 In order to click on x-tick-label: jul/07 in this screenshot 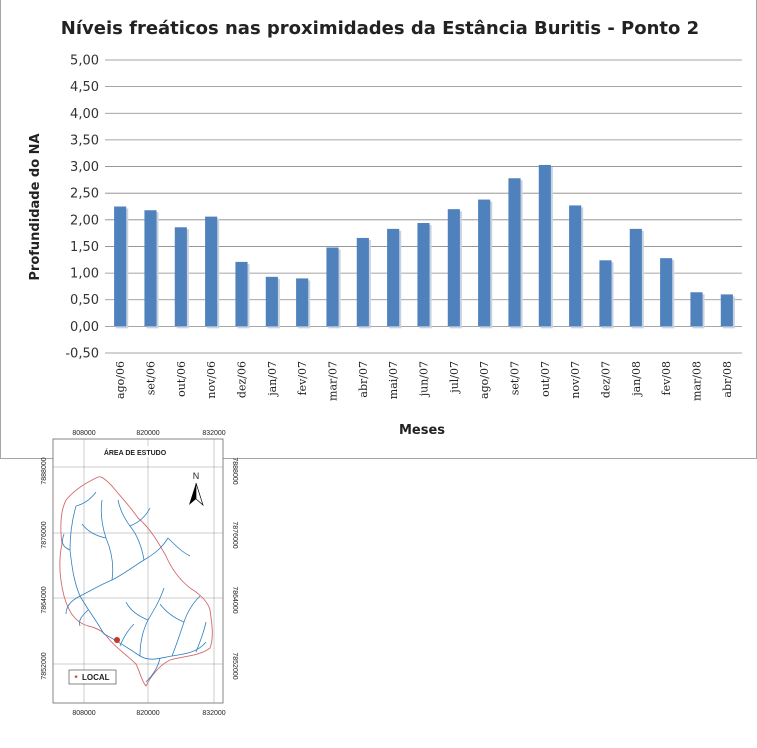, I will do `click(454, 378)`.